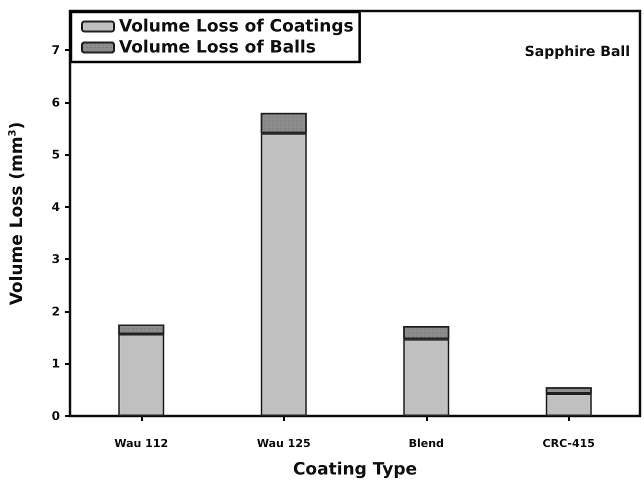 The image size is (644, 489). I want to click on x-axis-title: Coating Type, so click(355, 470).